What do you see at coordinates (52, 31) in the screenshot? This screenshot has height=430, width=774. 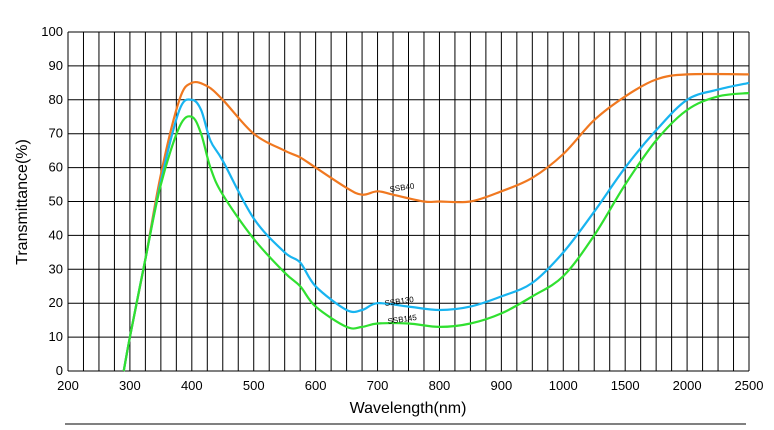 I see `y-tick-label: 100` at bounding box center [52, 31].